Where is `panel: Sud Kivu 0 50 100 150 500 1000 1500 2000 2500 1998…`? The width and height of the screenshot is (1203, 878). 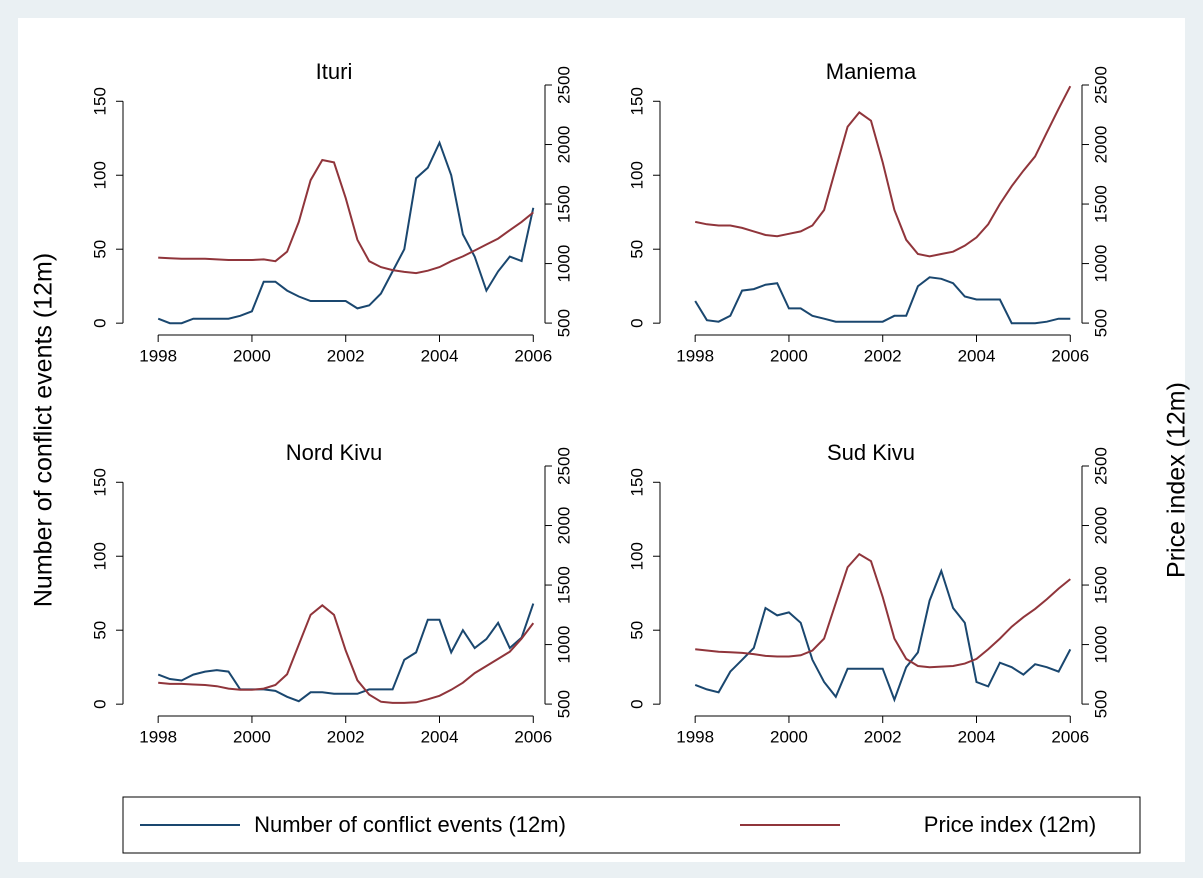 panel: Sud Kivu 0 50 100 150 500 1000 1500 2000 2500 1998… is located at coordinates (868, 593).